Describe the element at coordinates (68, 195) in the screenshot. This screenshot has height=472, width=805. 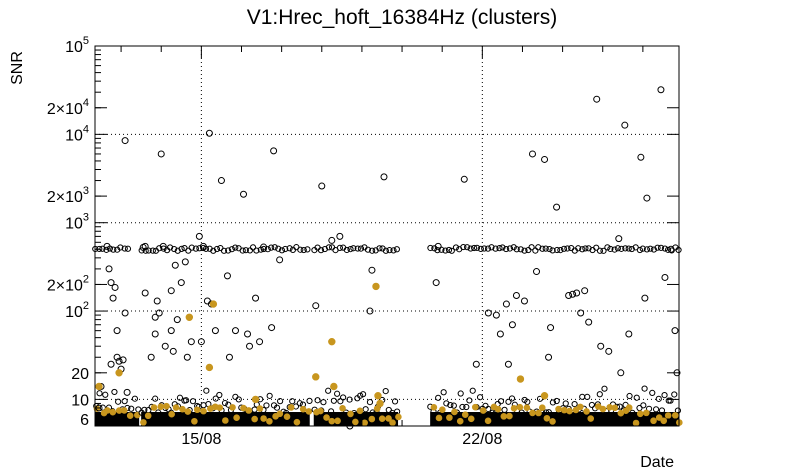
I see `y-tick-label: 2×10³` at that location.